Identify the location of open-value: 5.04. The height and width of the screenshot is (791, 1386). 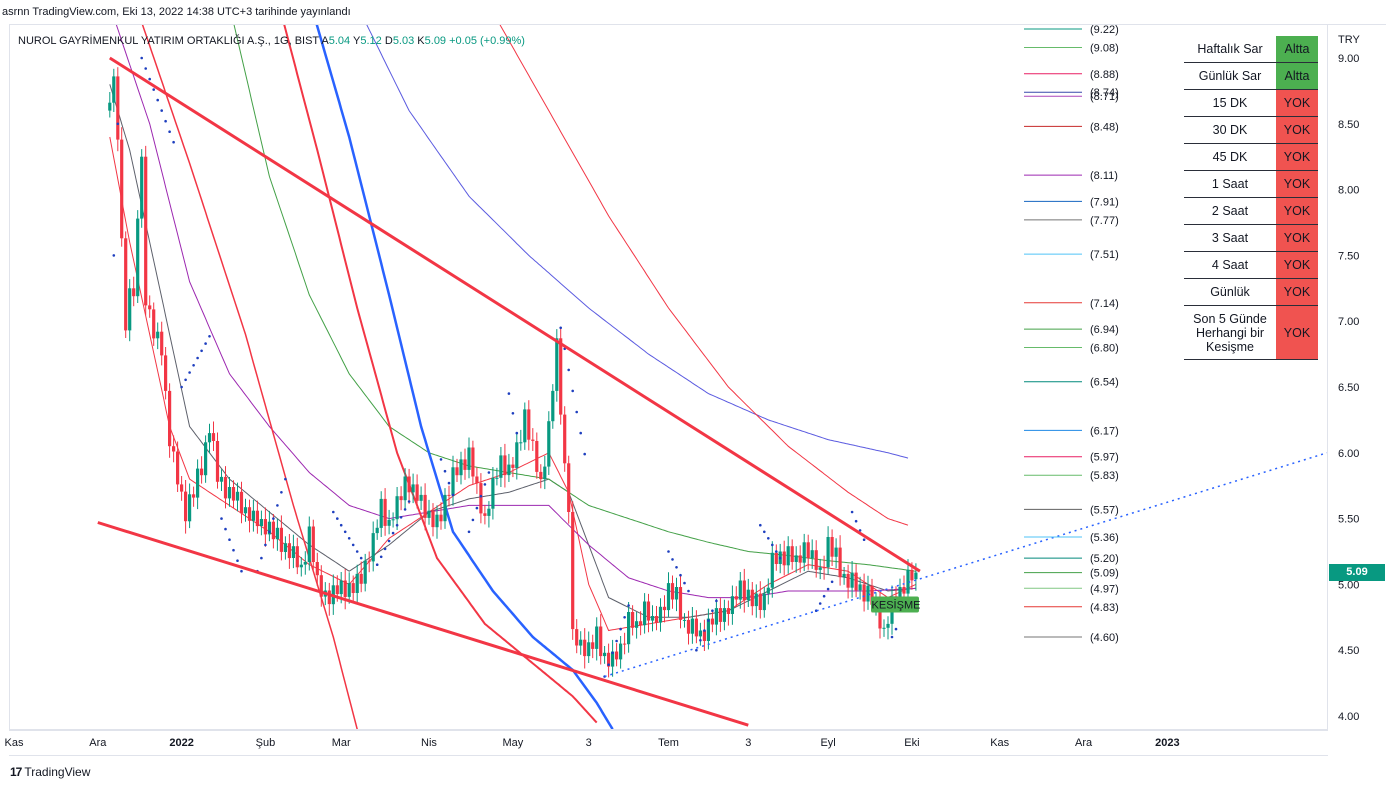
(339, 41).